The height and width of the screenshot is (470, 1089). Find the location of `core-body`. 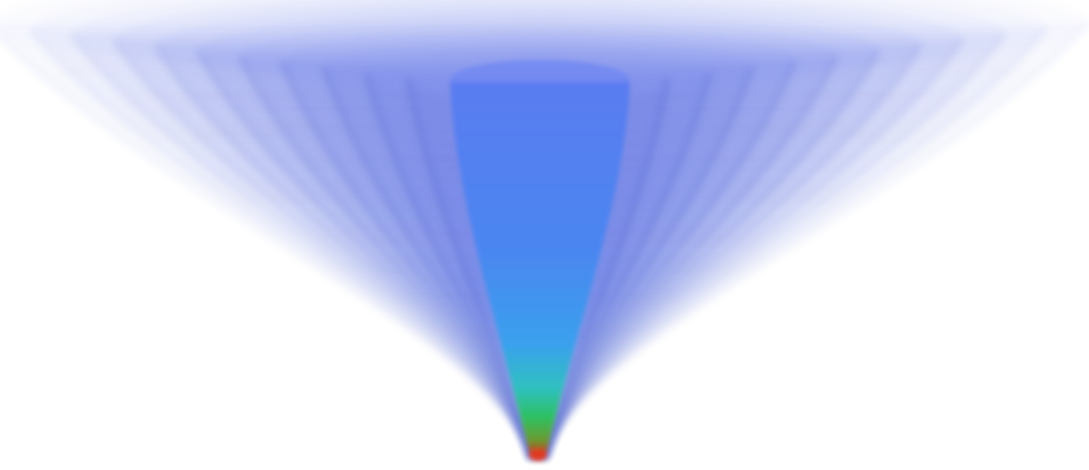

core-body is located at coordinates (540, 268).